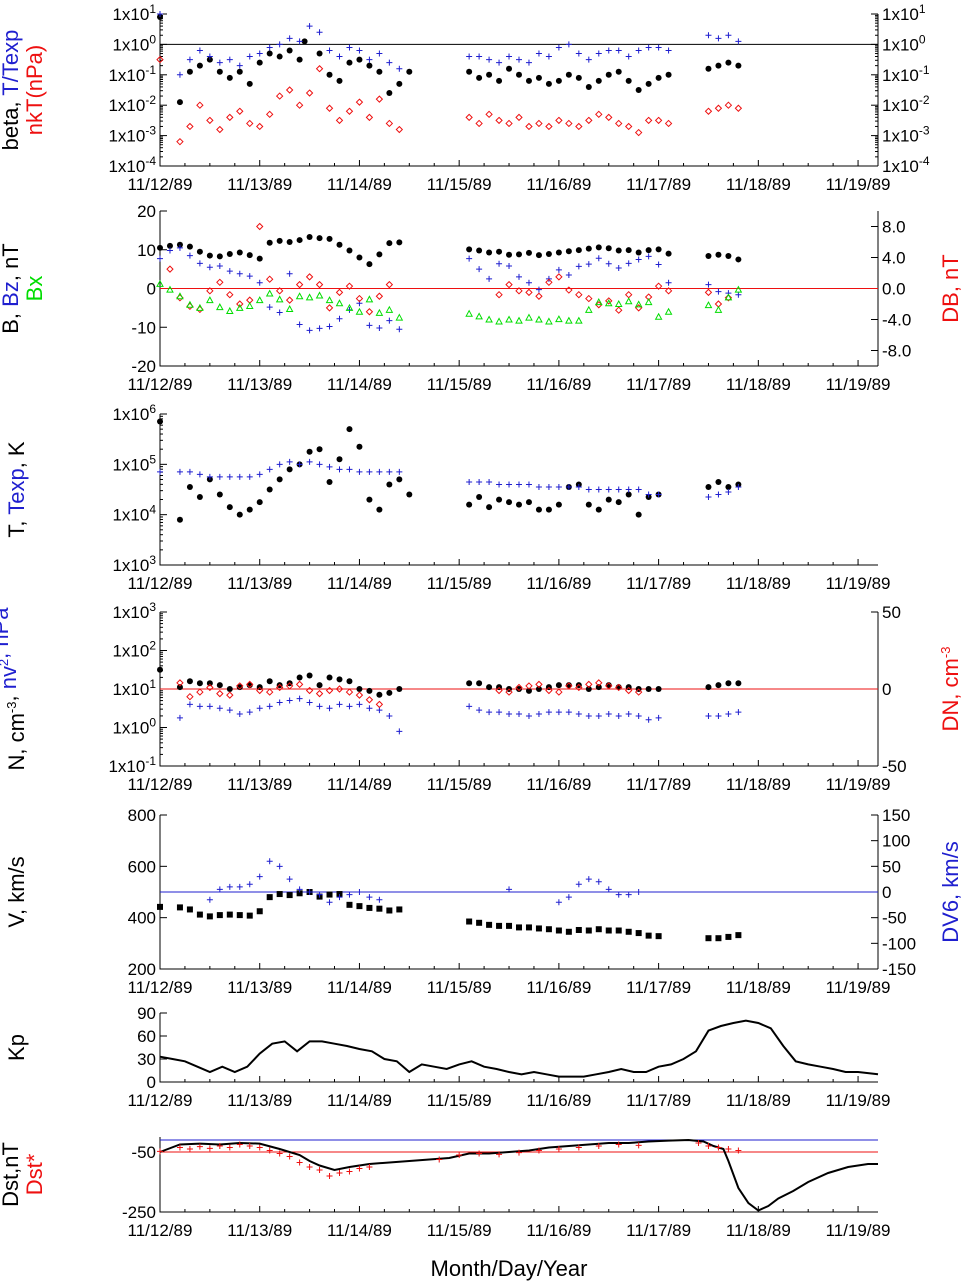 This screenshot has height=1285, width=977. What do you see at coordinates (519, 1048) in the screenshot?
I see `panel-kp-line` at bounding box center [519, 1048].